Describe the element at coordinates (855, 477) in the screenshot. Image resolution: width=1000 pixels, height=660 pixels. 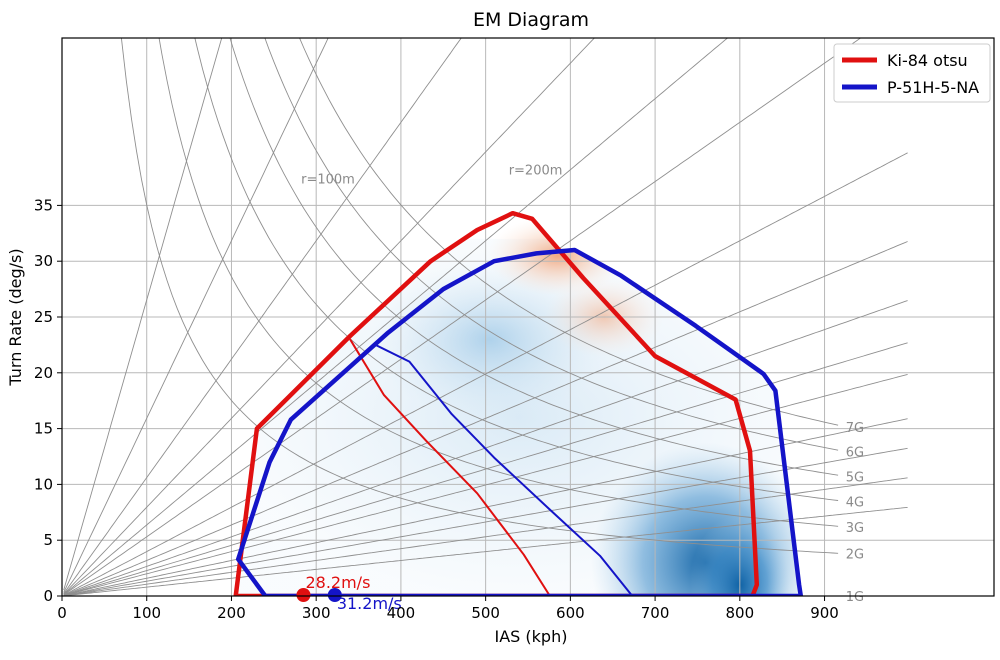
I see `g-line-label: 5G` at that location.